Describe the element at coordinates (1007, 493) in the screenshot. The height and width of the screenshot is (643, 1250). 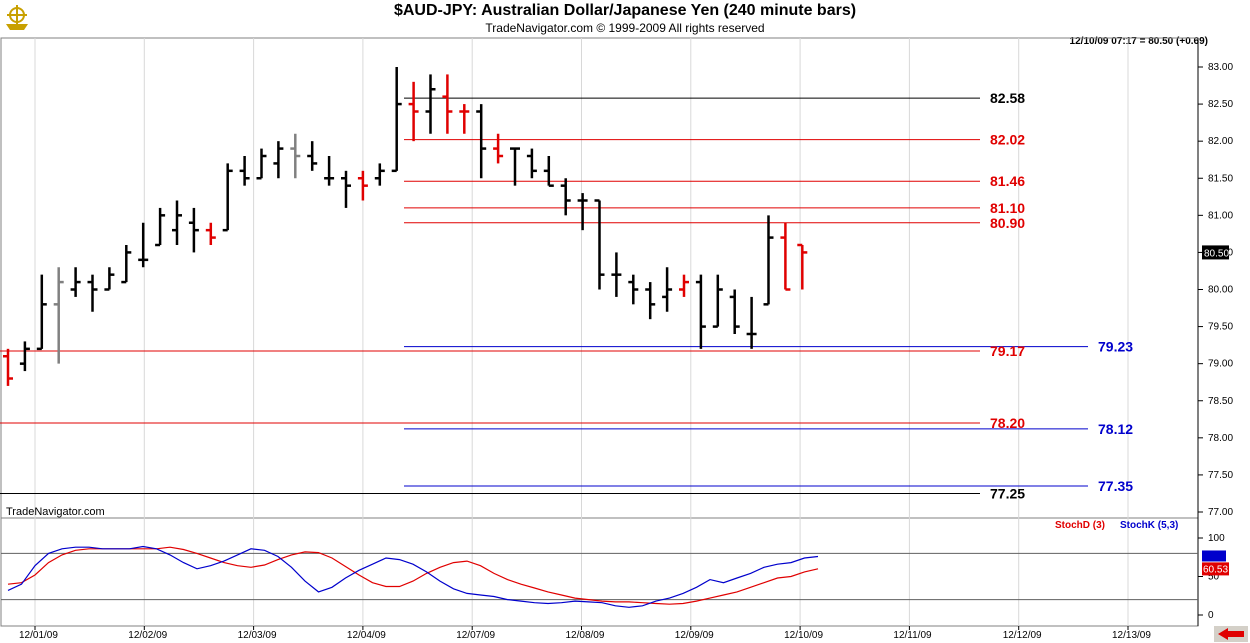
I see `level-label: 77.25` at that location.